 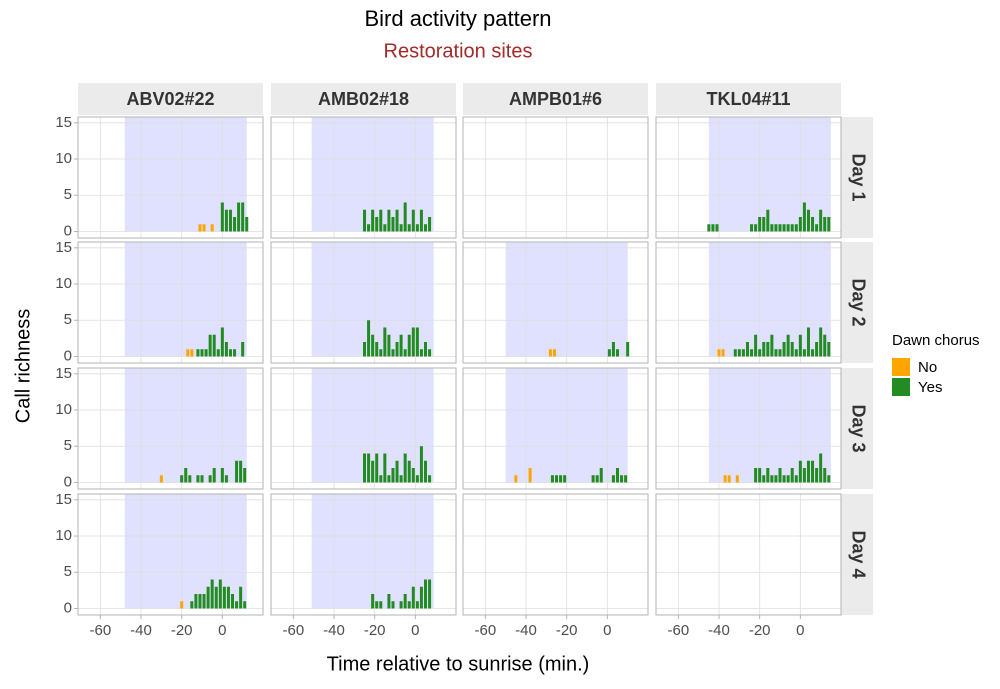 I want to click on chart-subtitle: Restoration sites, so click(x=458, y=51).